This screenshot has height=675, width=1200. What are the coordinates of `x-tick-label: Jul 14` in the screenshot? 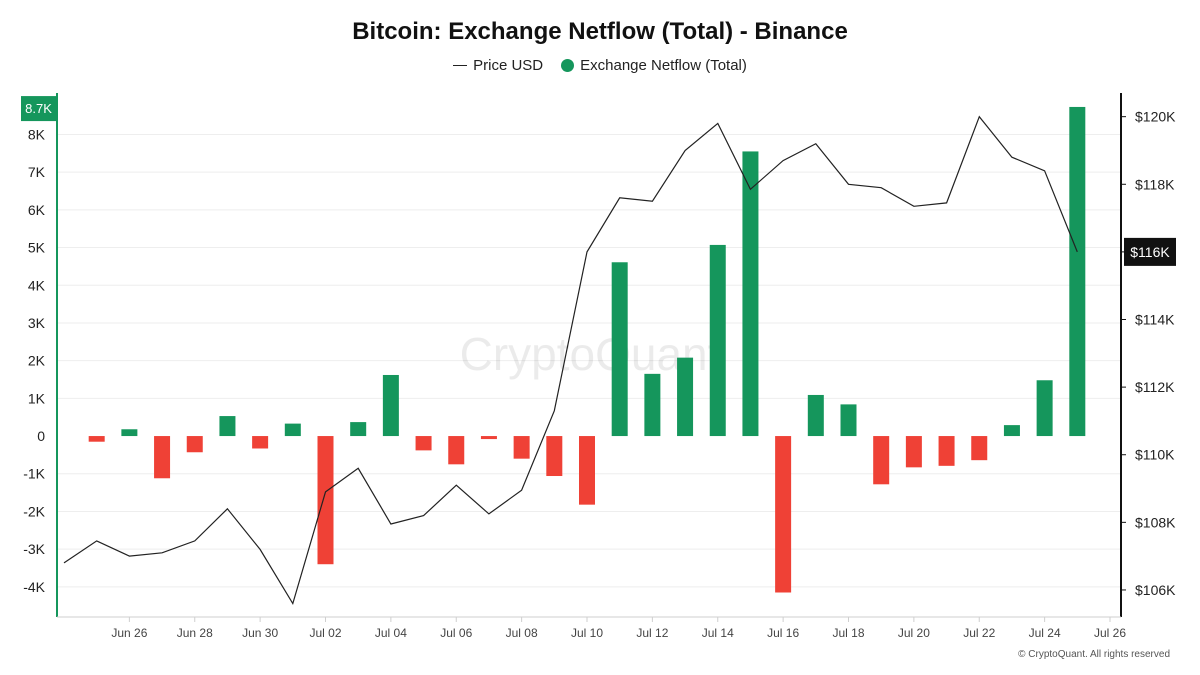 It's located at (718, 633).